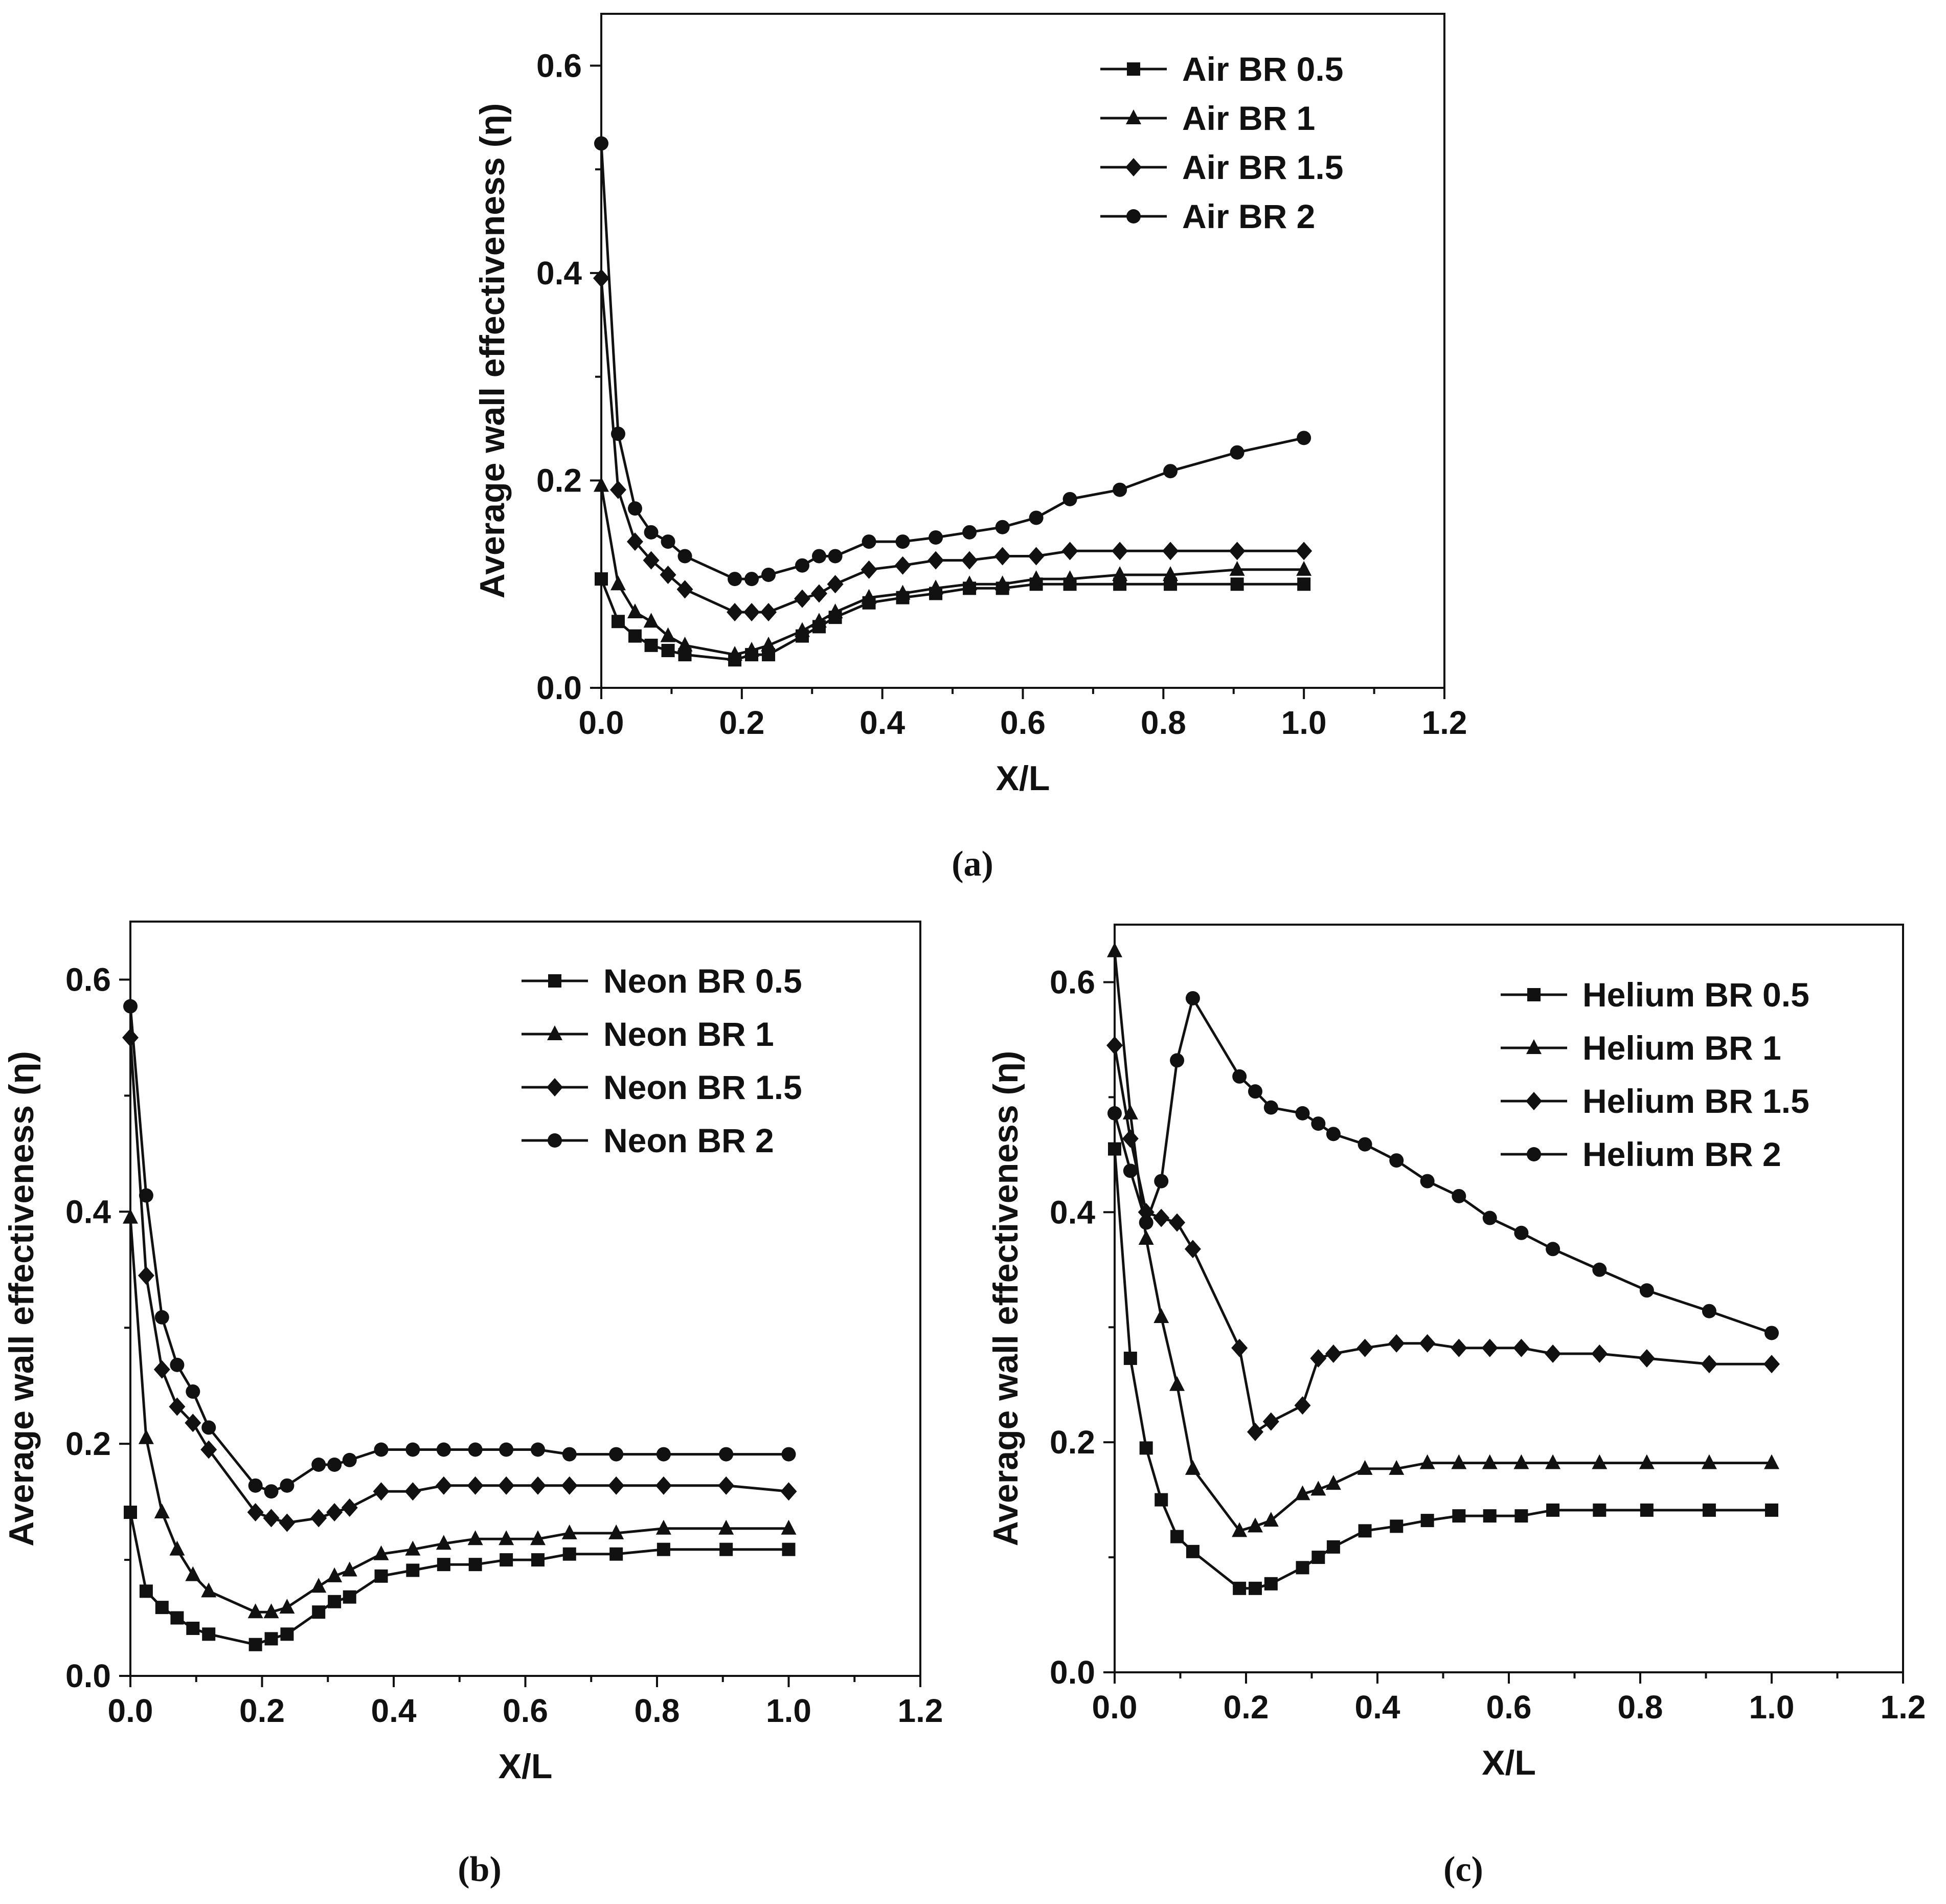 This screenshot has height=1904, width=1946. I want to click on x-tick-label: 1.2, so click(1444, 722).